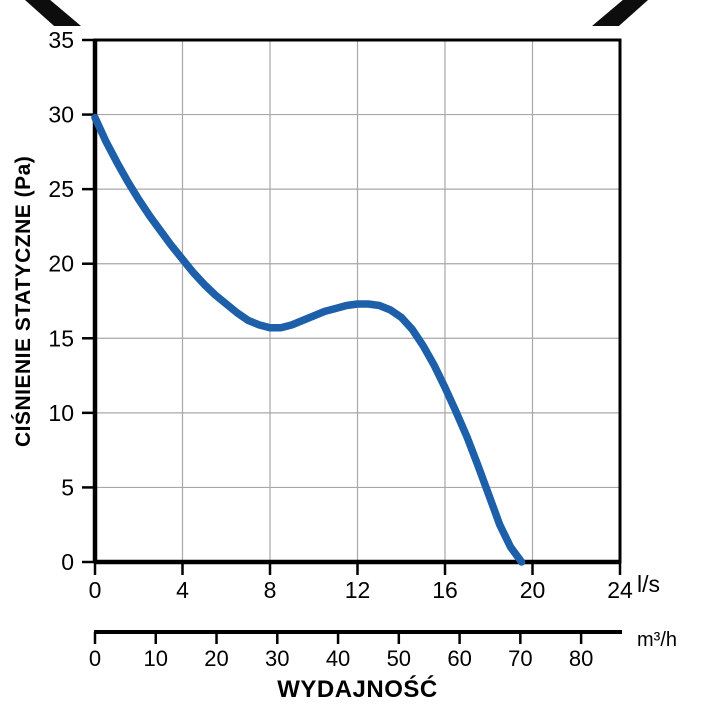 This screenshot has height=715, width=715. Describe the element at coordinates (399, 658) in the screenshot. I see `secondary-tick-label: 50` at that location.